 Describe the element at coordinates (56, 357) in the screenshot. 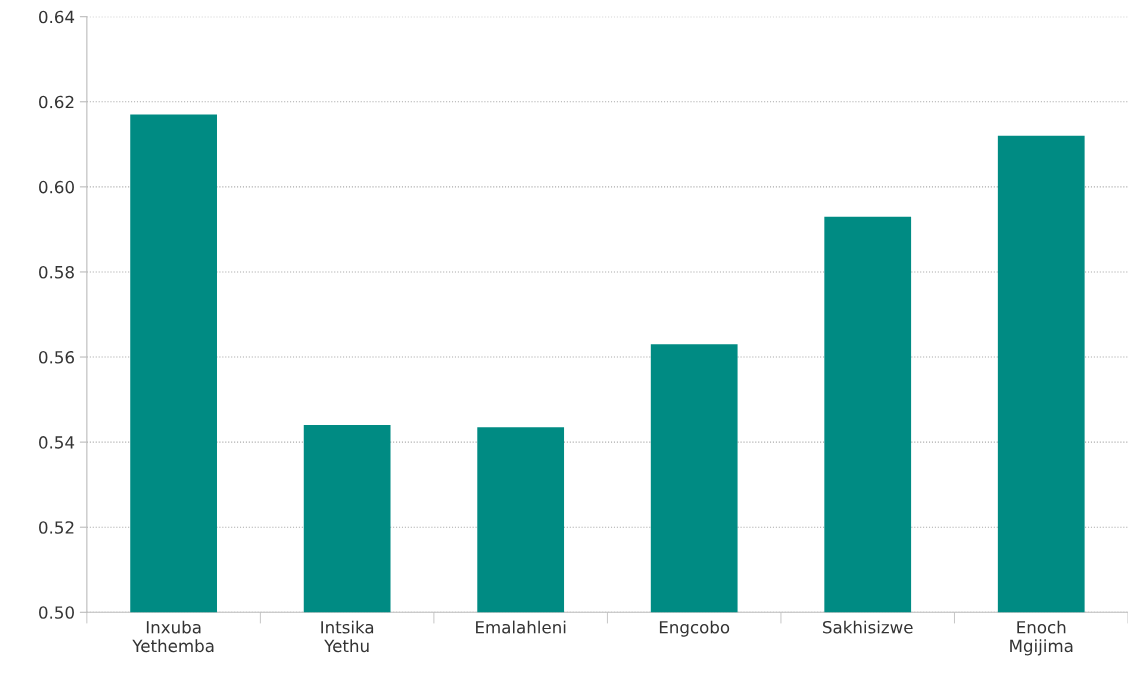

I see `y-tick-label: 0.56` at that location.